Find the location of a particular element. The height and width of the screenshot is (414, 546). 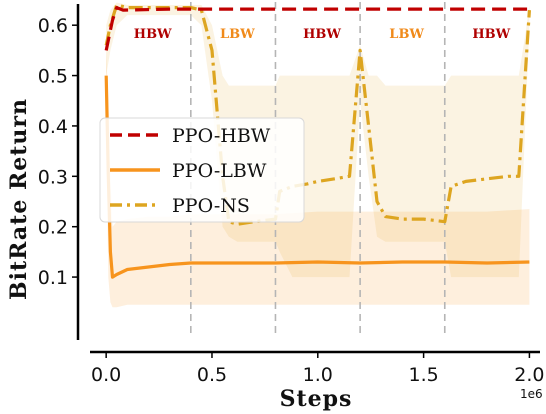

series-line-ppo-hbw is located at coordinates (317, 28).